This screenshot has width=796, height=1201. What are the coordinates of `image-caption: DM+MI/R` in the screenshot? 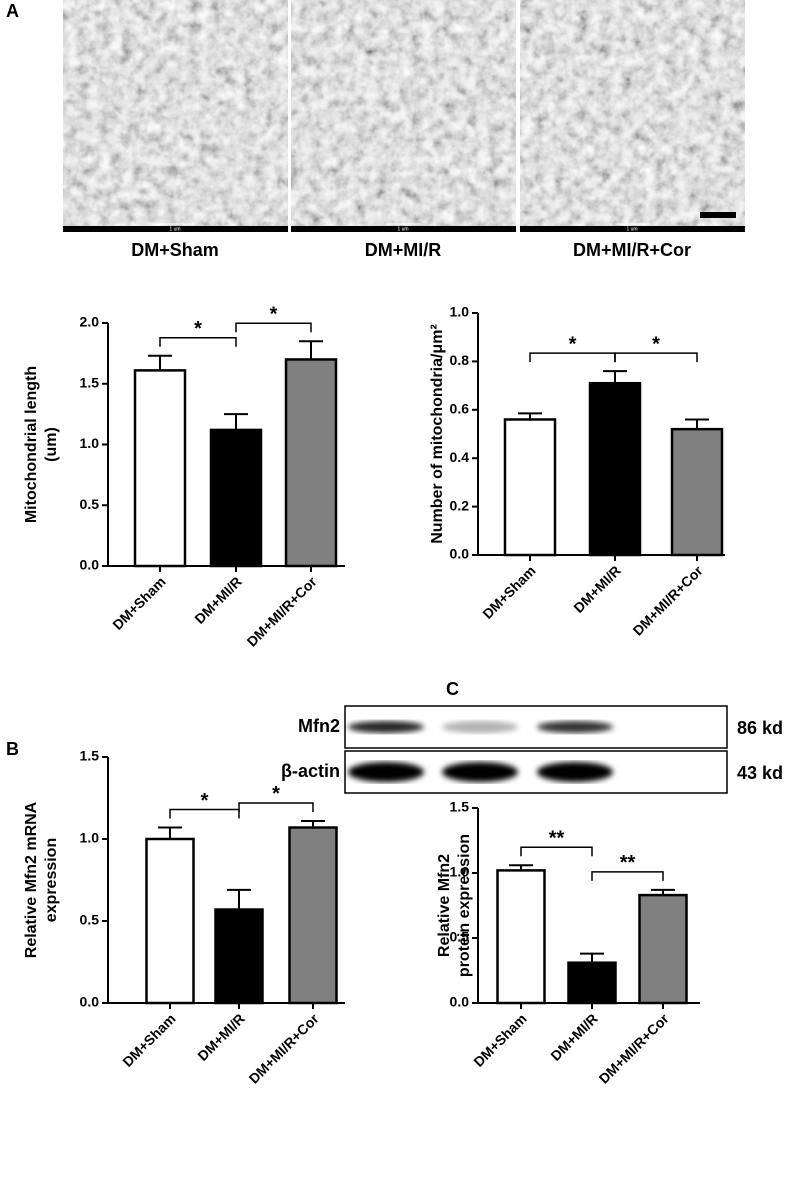 It's located at (403, 250).